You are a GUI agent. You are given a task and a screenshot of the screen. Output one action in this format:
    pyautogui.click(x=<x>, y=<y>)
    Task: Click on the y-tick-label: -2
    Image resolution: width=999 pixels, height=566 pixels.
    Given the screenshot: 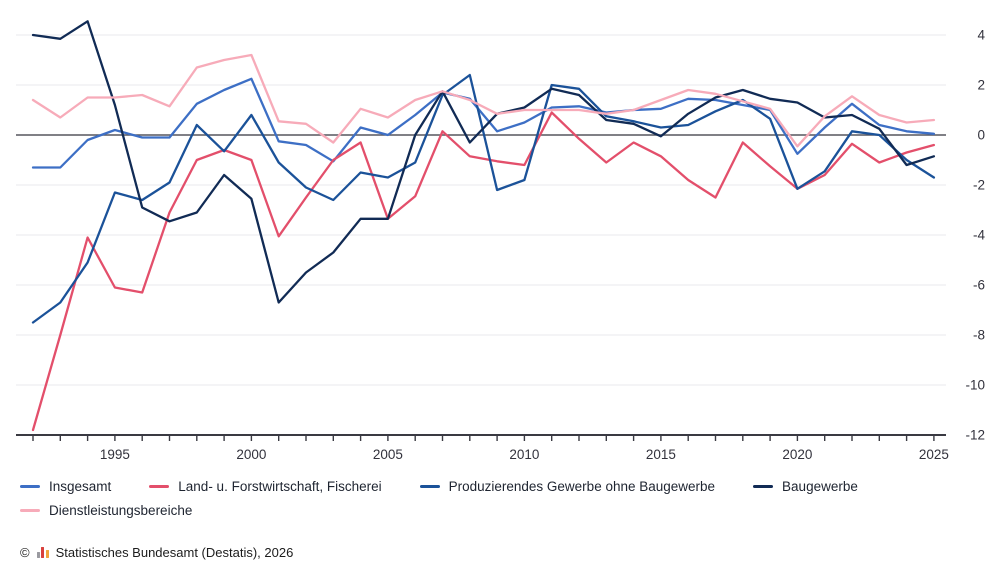 What is the action you would take?
    pyautogui.click(x=979, y=185)
    